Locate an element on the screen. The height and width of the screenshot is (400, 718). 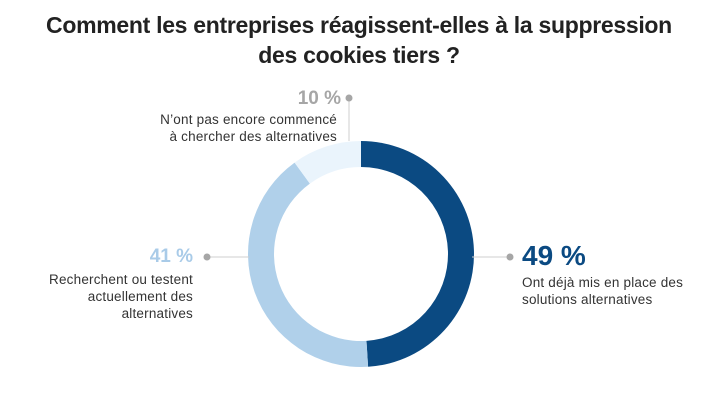
slice-2-label-line-2: à chercher des alternatives is located at coordinates (253, 136).